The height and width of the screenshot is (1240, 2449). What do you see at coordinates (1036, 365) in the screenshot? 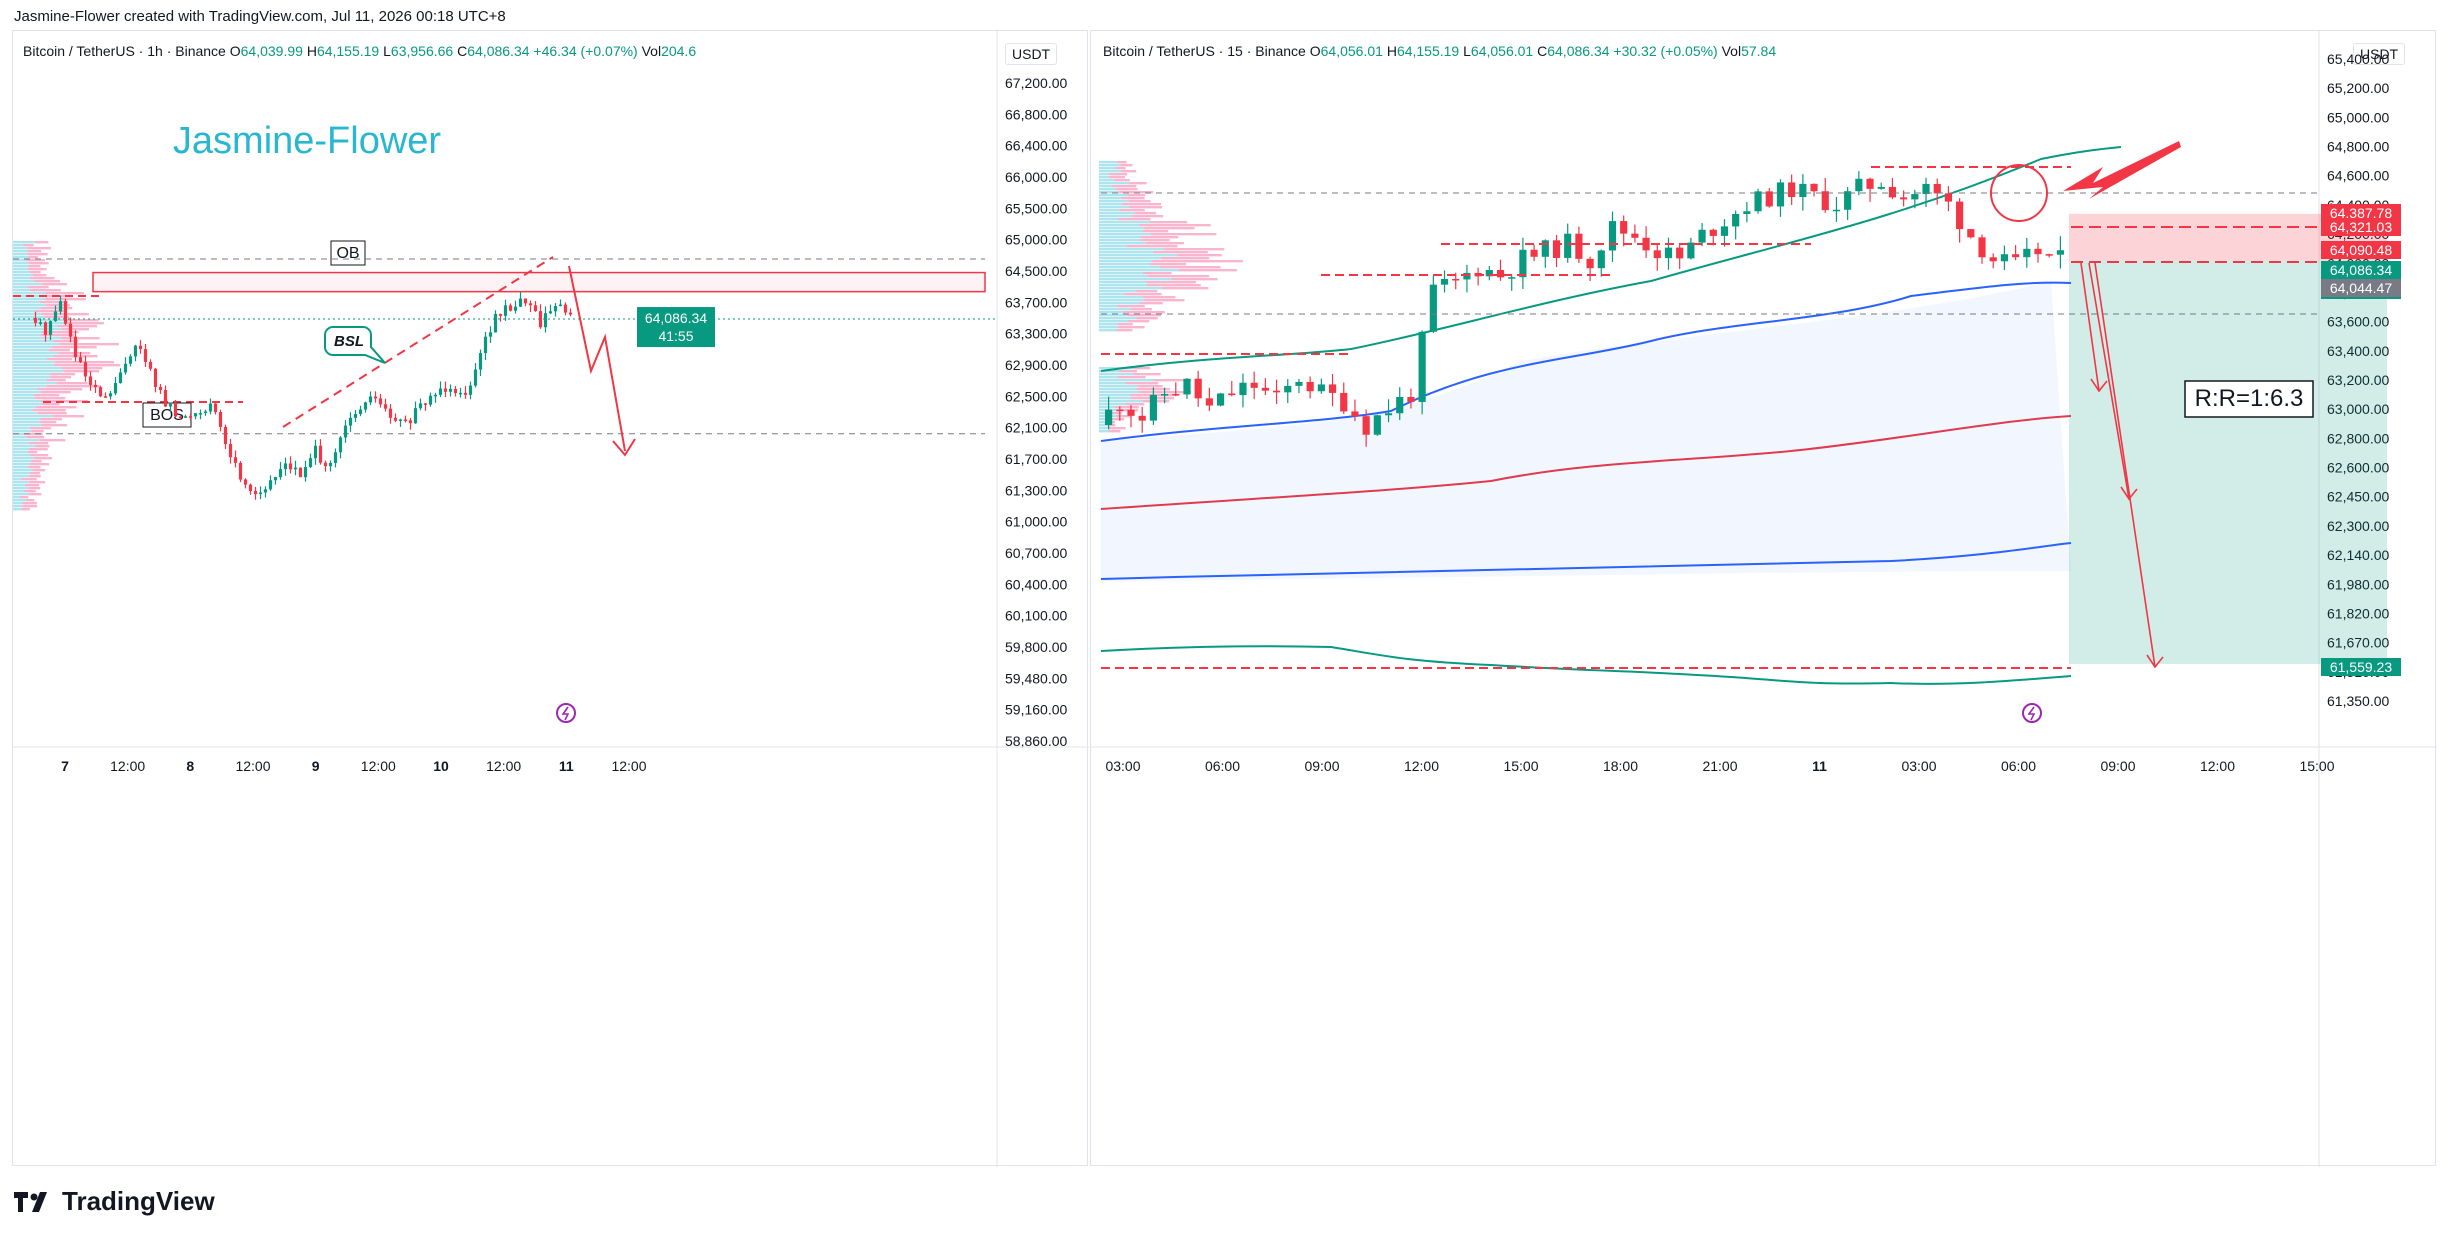
I see `left-y-tick-label: 62,900.00` at bounding box center [1036, 365].